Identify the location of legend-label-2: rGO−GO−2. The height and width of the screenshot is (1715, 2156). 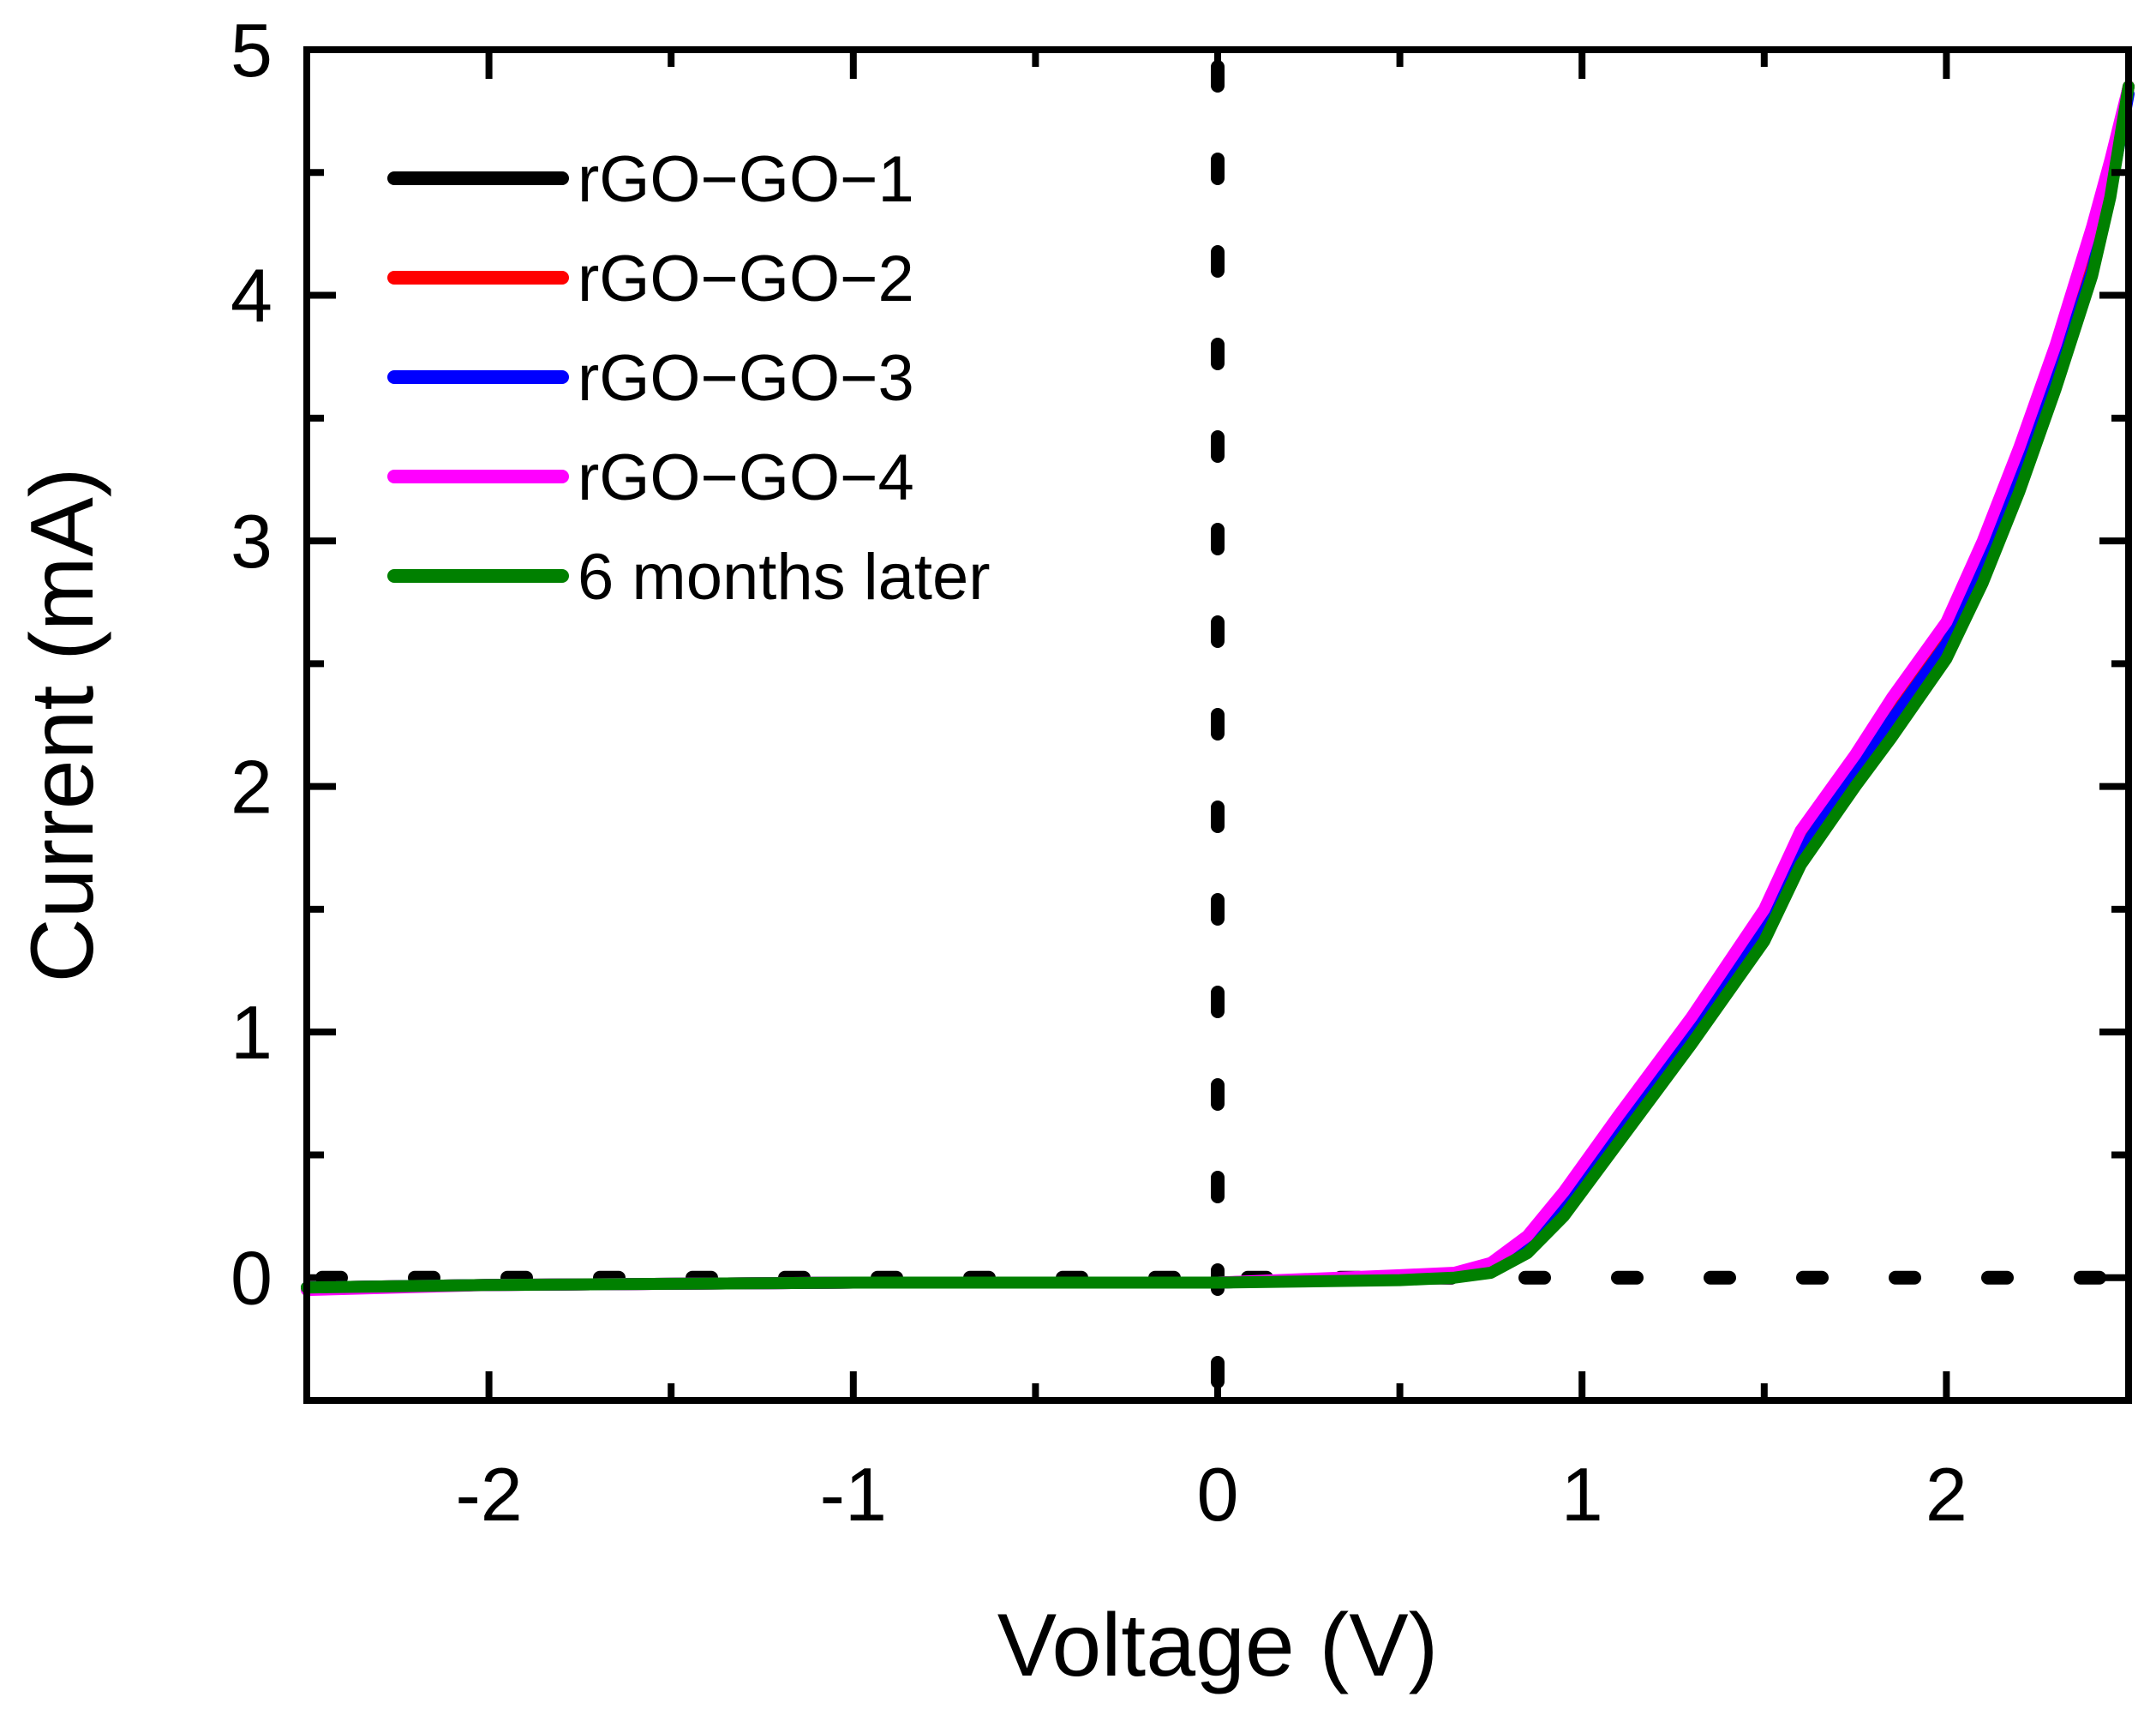
(746, 279).